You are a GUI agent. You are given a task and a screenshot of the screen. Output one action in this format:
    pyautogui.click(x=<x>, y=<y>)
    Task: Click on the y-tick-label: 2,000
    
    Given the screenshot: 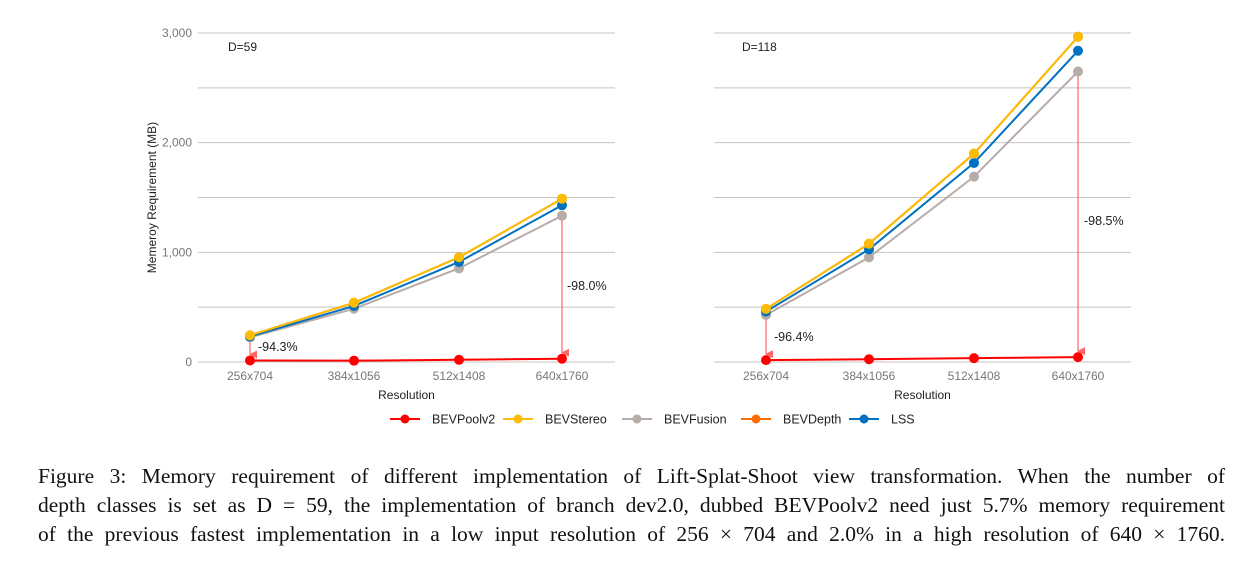 What is the action you would take?
    pyautogui.click(x=177, y=143)
    